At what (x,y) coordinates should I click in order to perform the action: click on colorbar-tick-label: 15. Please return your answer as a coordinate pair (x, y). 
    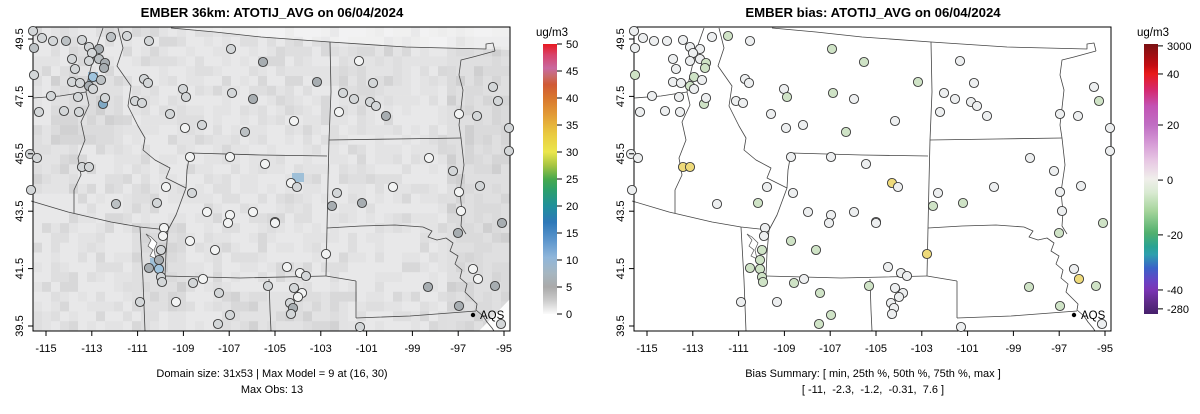
    Looking at the image, I should click on (572, 234).